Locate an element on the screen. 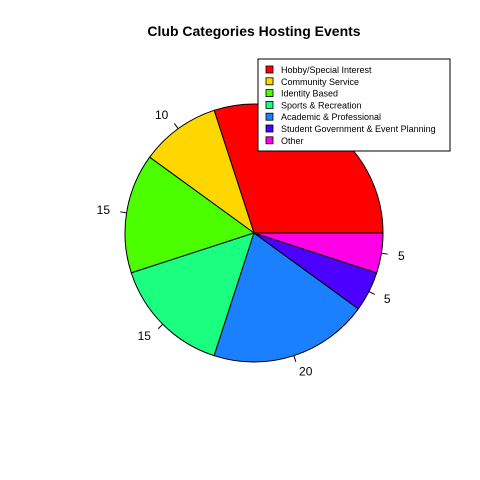  legend-label-5: Student Government & Event Planning is located at coordinates (358, 129).